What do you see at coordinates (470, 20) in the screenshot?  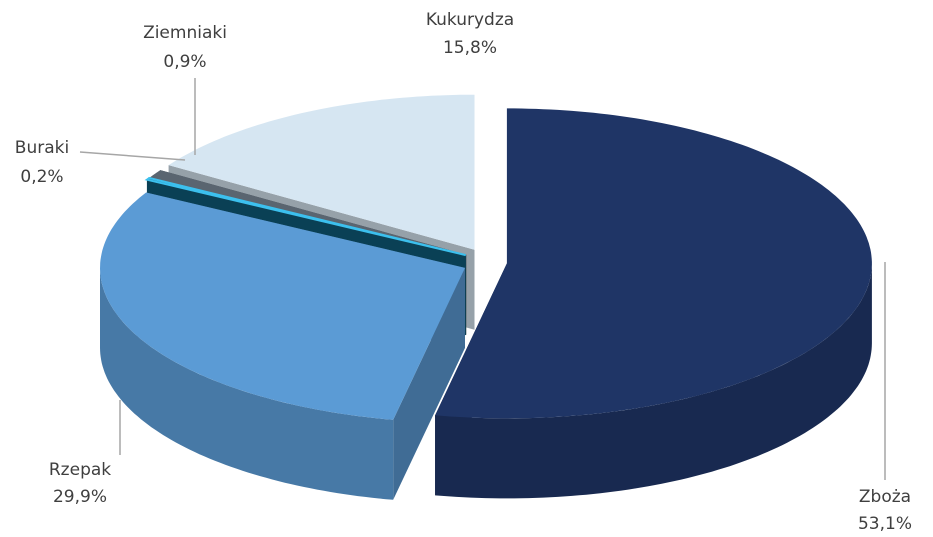 I see `category-label: Kukurydza` at bounding box center [470, 20].